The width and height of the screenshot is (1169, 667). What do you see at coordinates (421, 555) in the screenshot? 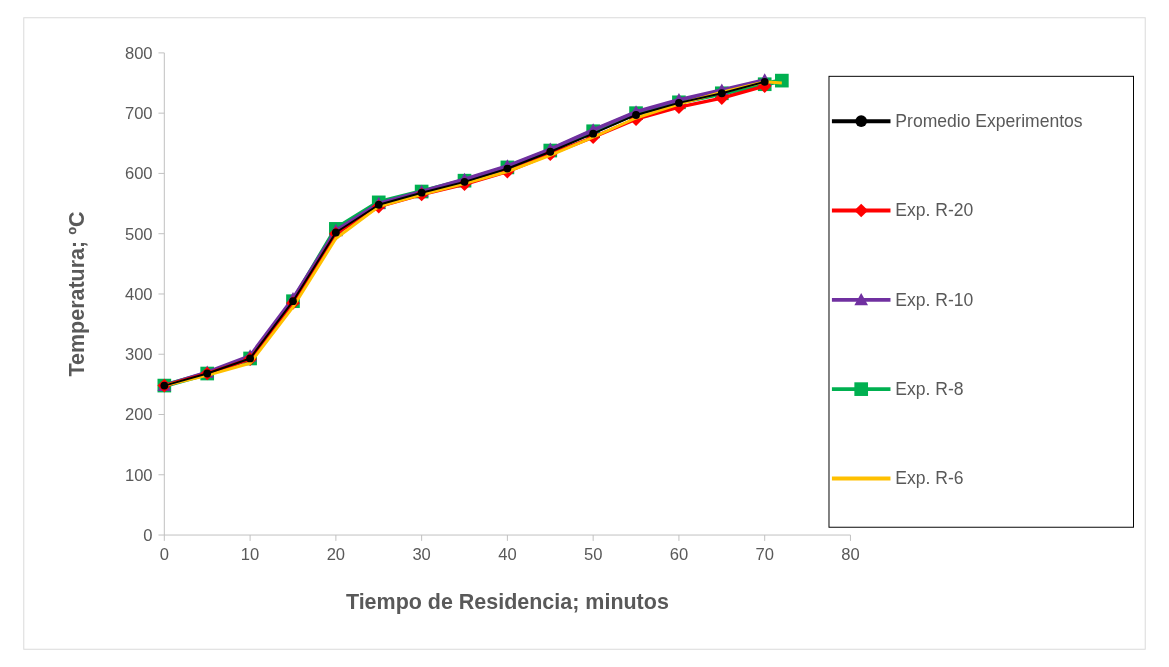
I see `x-tick-label: 30` at bounding box center [421, 555].